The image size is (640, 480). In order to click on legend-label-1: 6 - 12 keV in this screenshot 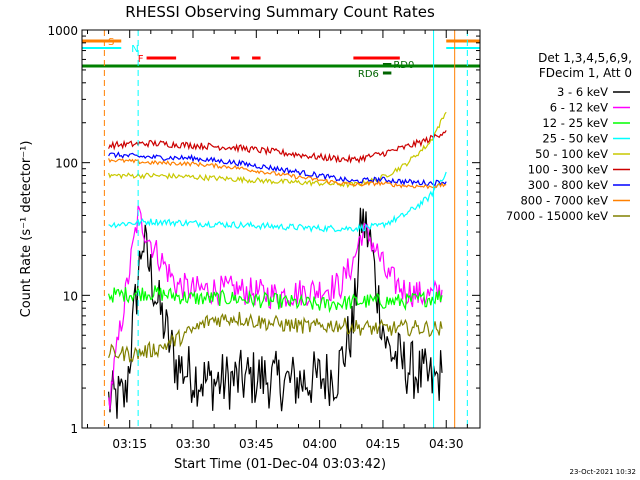, I will do `click(579, 108)`.